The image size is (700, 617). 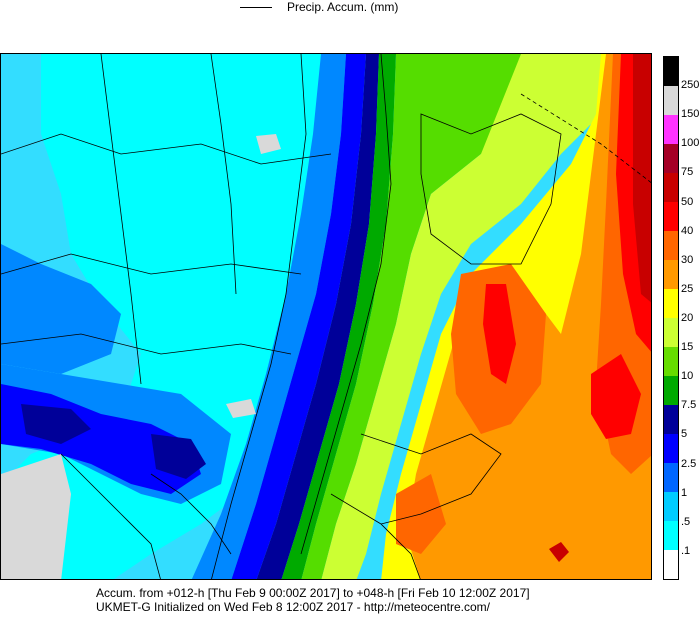 I want to click on colorbar-label: 250, so click(x=690, y=85).